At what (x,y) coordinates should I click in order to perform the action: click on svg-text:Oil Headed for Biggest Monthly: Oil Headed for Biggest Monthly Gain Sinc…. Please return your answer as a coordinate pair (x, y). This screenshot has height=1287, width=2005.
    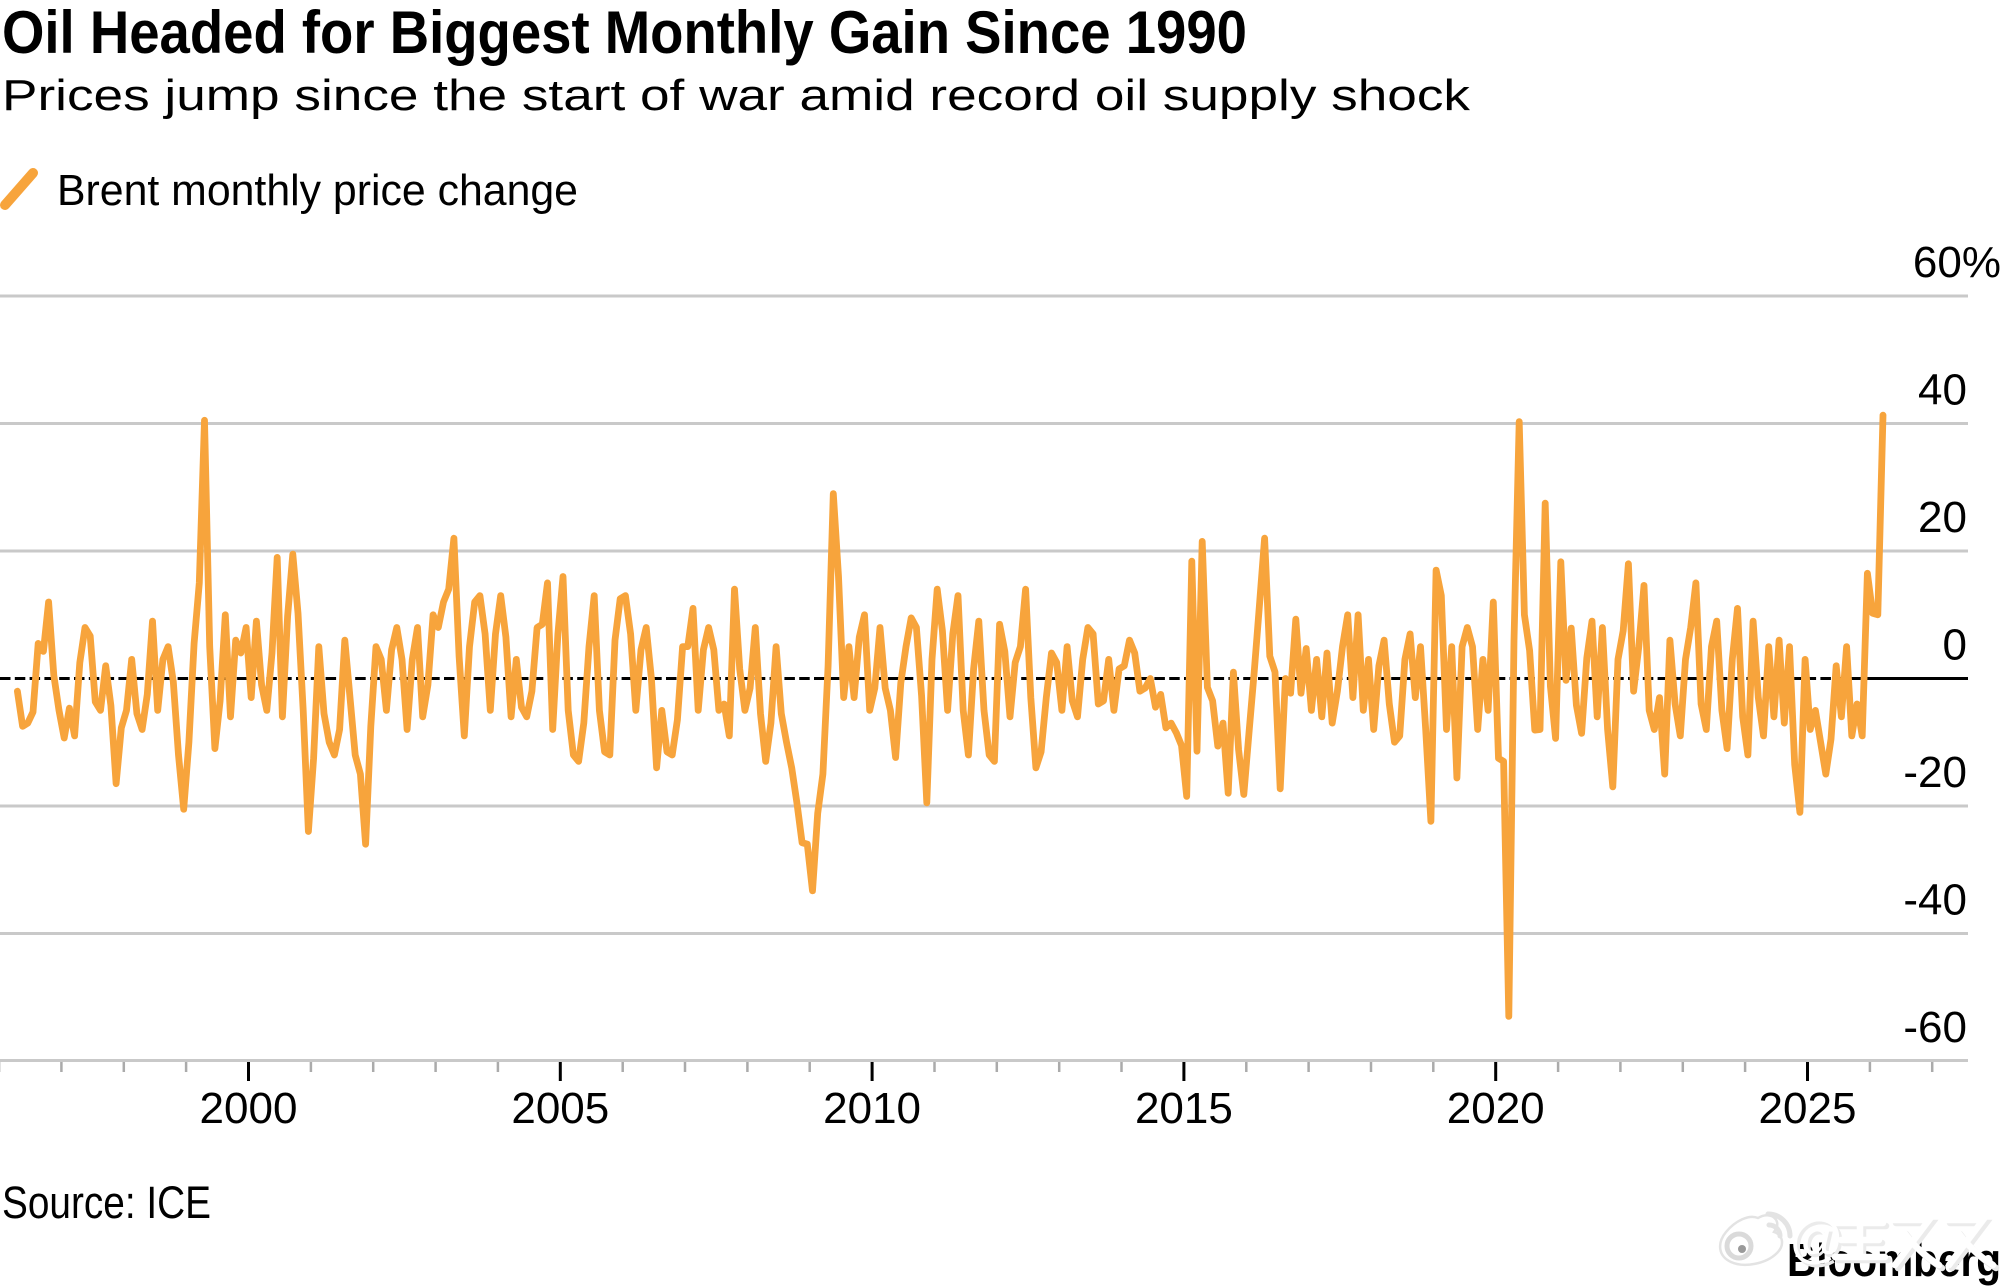
    Looking at the image, I should click on (624, 33).